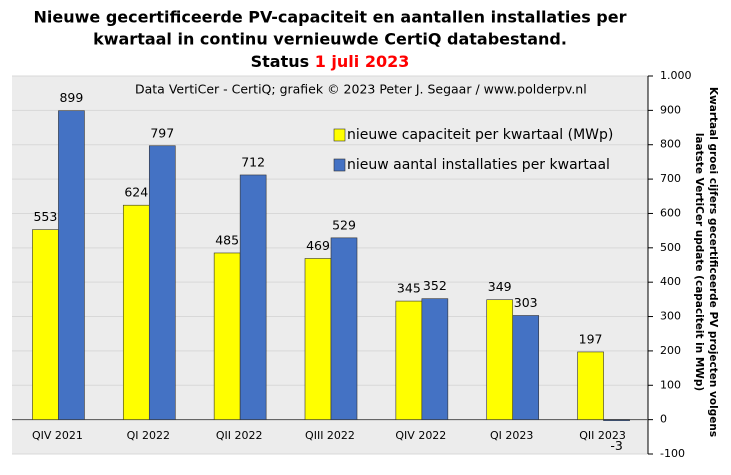 This screenshot has height=475, width=731. Describe the element at coordinates (57, 435) in the screenshot. I see `x-tick-label: QIV 2021` at that location.